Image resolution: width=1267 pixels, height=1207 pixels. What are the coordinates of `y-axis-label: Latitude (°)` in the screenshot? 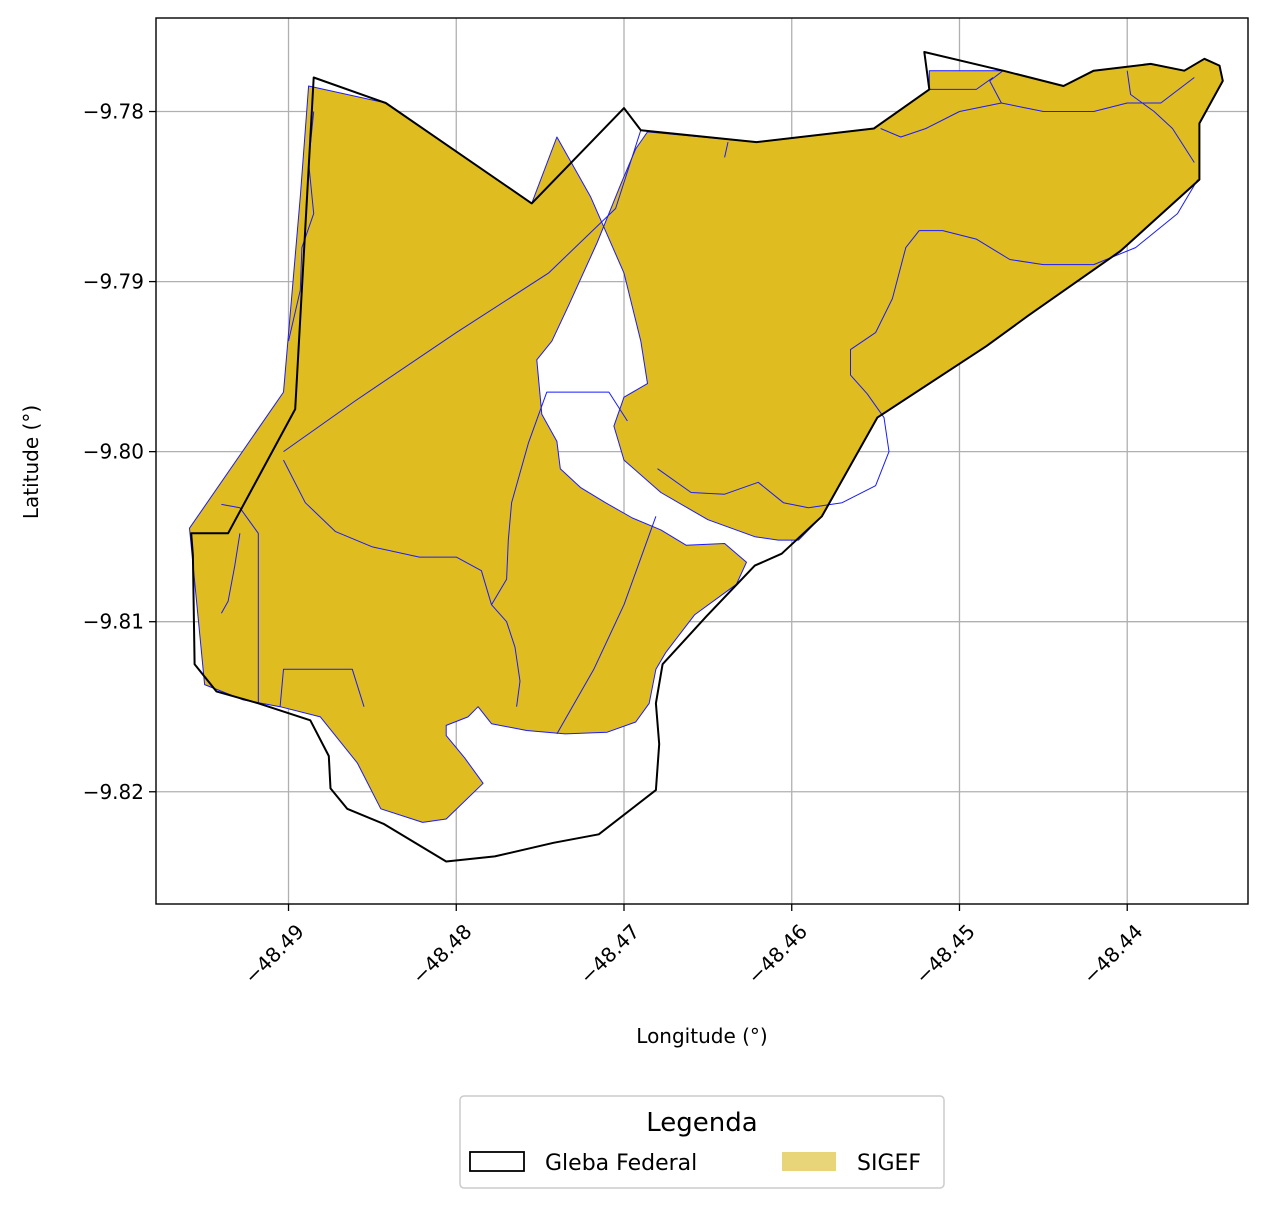 It's located at (31, 462).